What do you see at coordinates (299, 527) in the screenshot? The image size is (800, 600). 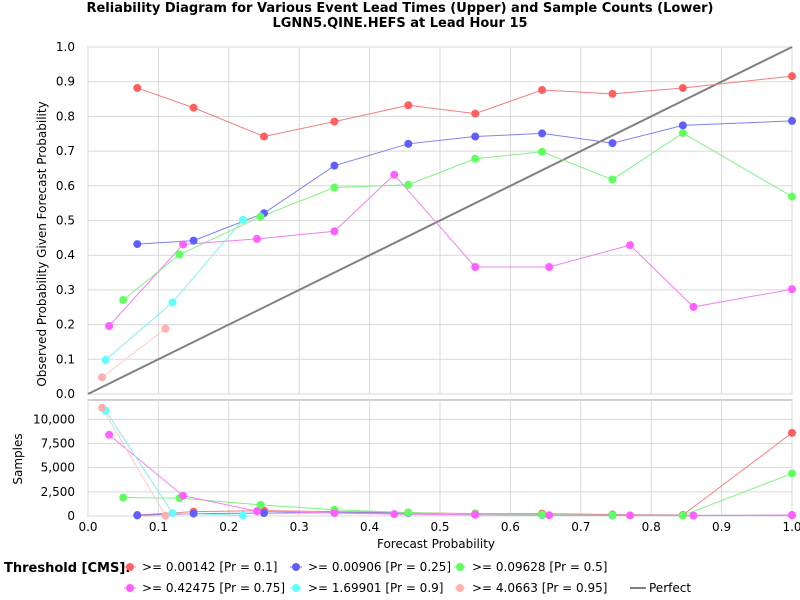 I see `x-tick-label: 0.3` at bounding box center [299, 527].